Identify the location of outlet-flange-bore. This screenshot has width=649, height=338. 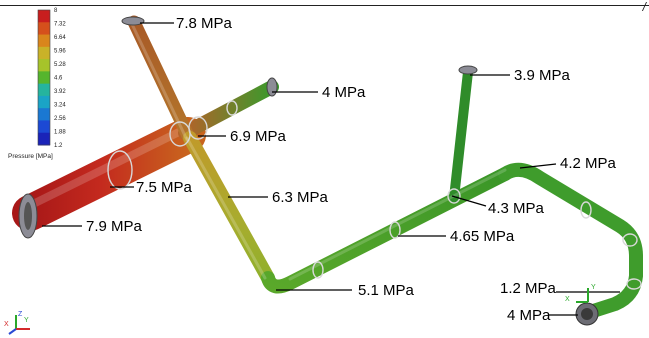
(587, 314).